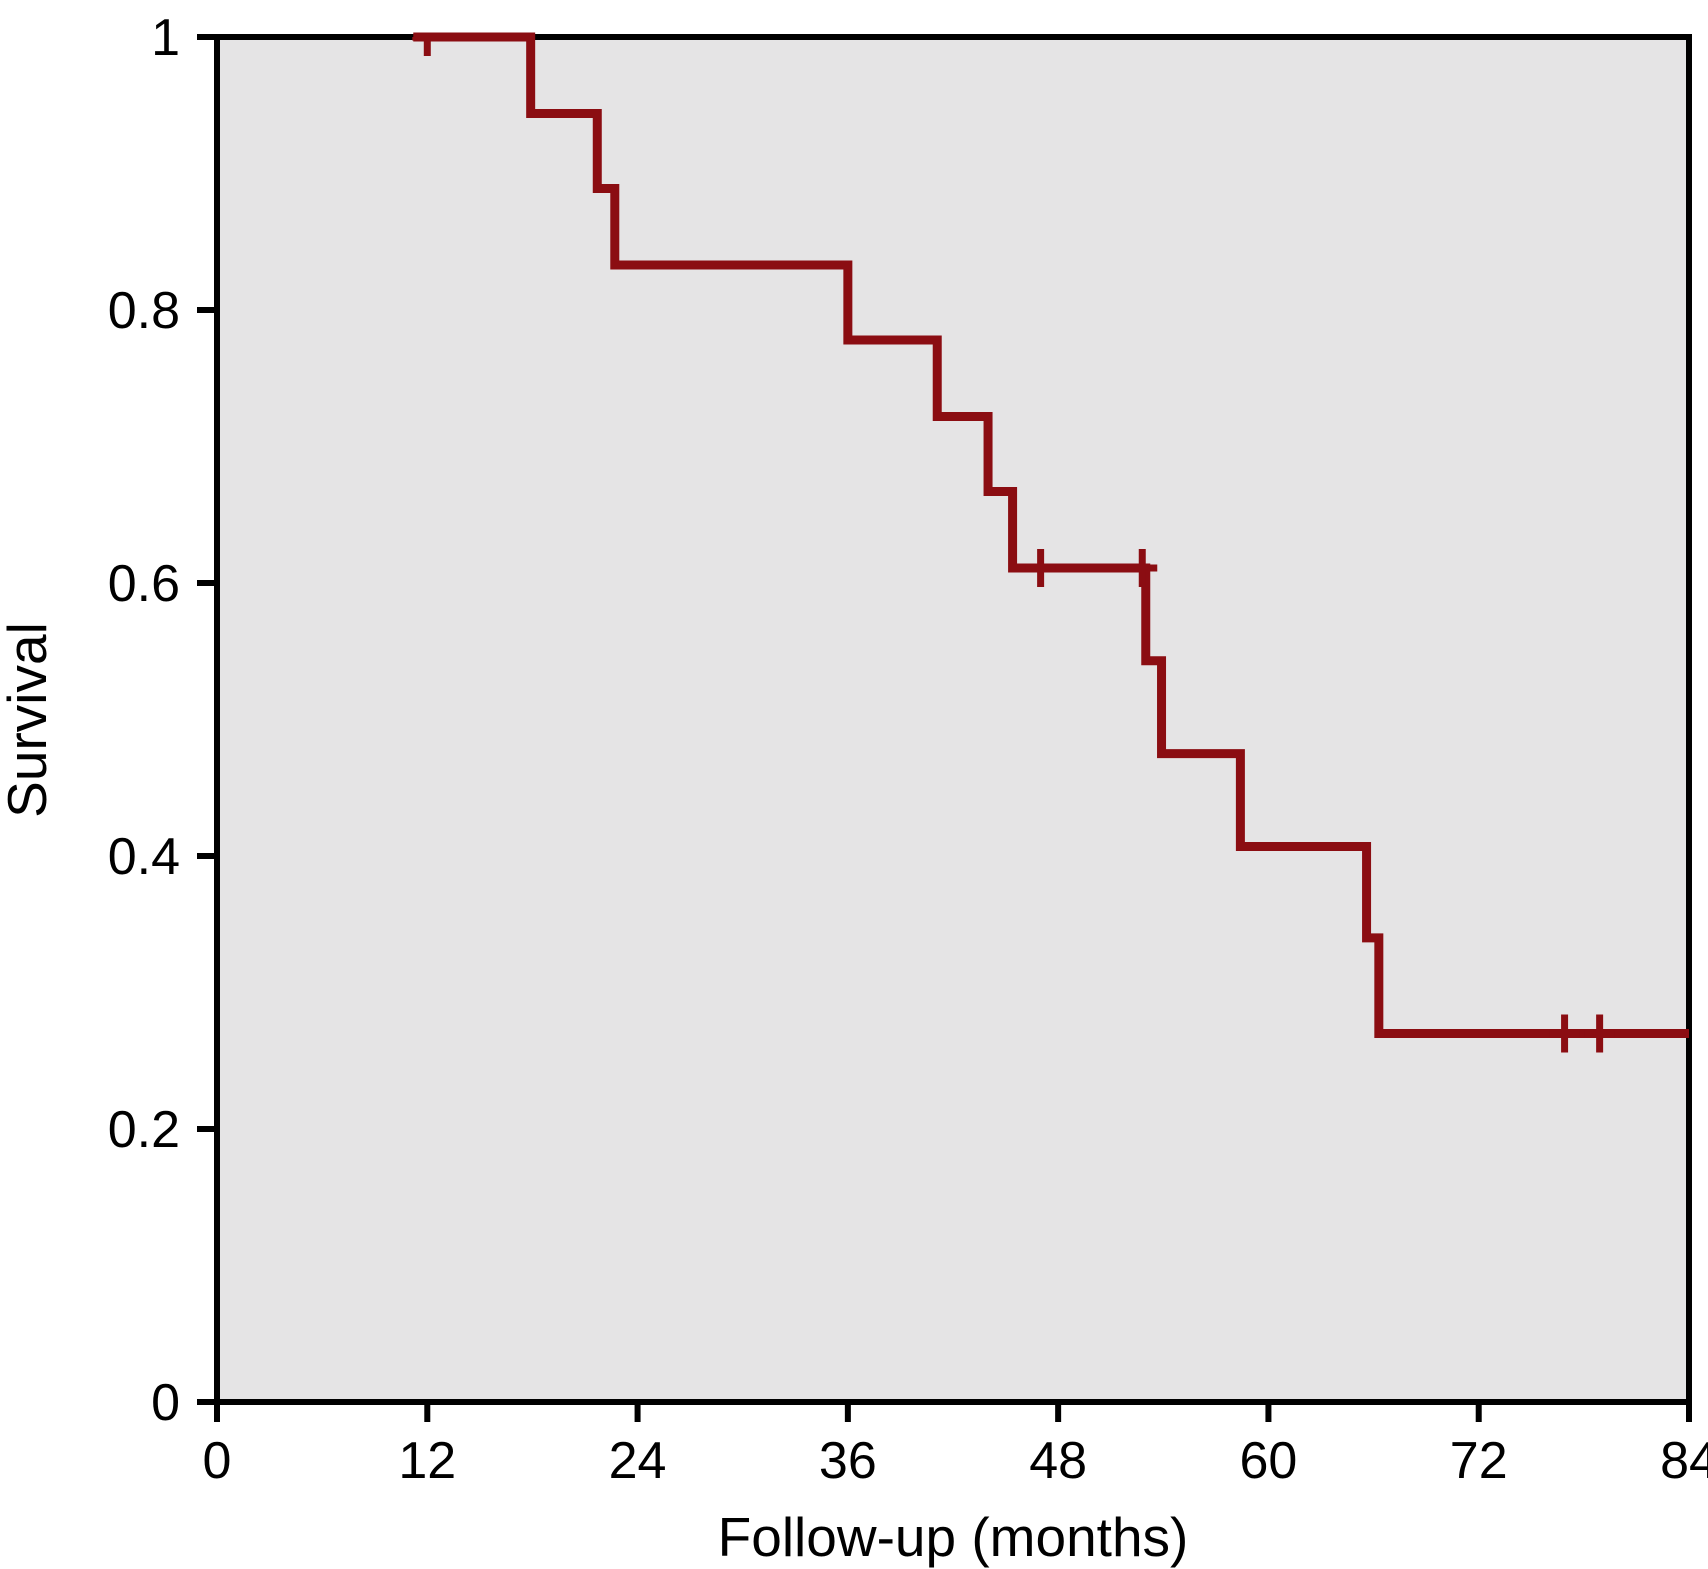 The height and width of the screenshot is (1569, 1708). Describe the element at coordinates (165, 1403) in the screenshot. I see `y-tick-label: 0` at that location.